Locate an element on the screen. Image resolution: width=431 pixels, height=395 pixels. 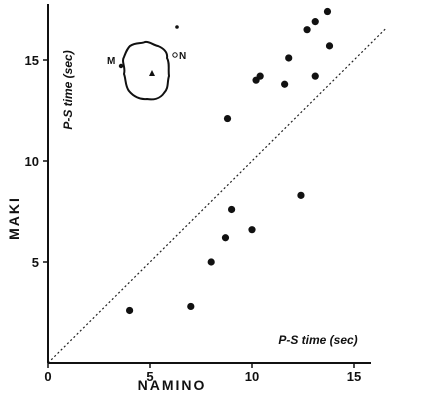
island-outline is located at coordinates (146, 70).